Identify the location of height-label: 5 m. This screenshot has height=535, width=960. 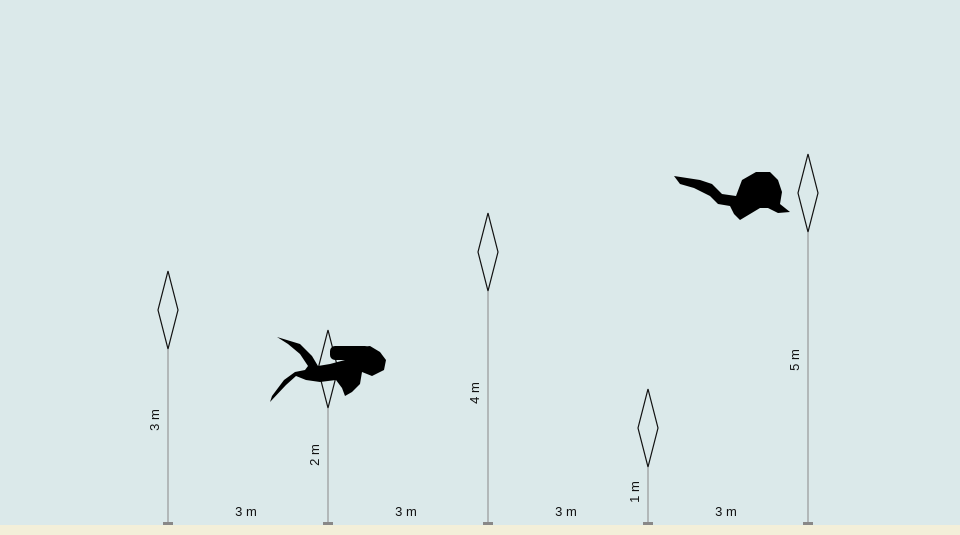
(794, 360).